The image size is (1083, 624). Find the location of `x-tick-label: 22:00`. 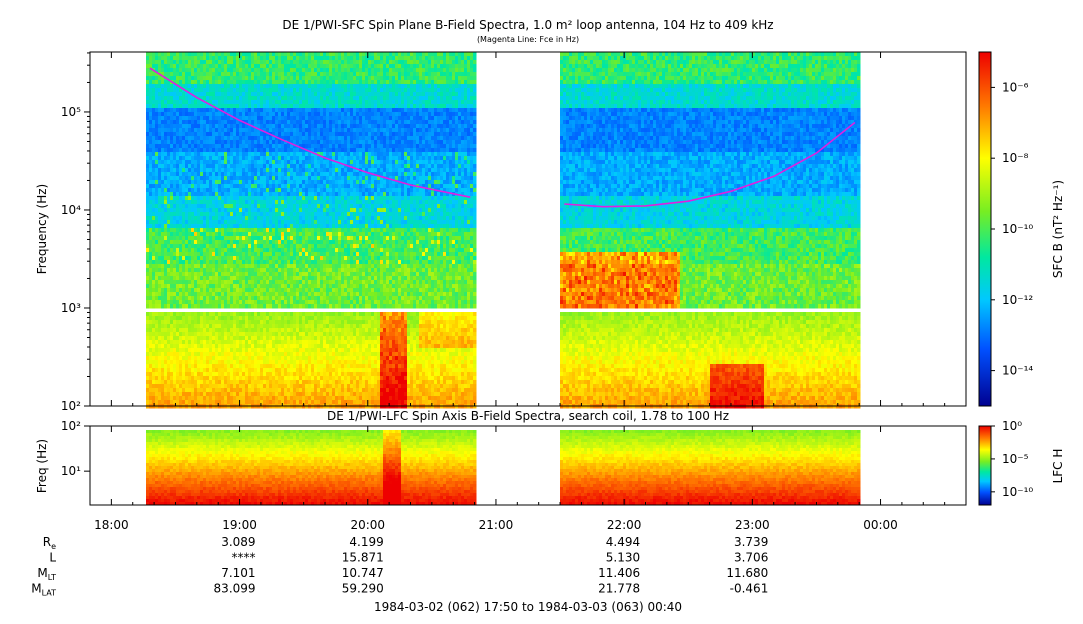

x-tick-label: 22:00 is located at coordinates (624, 525).